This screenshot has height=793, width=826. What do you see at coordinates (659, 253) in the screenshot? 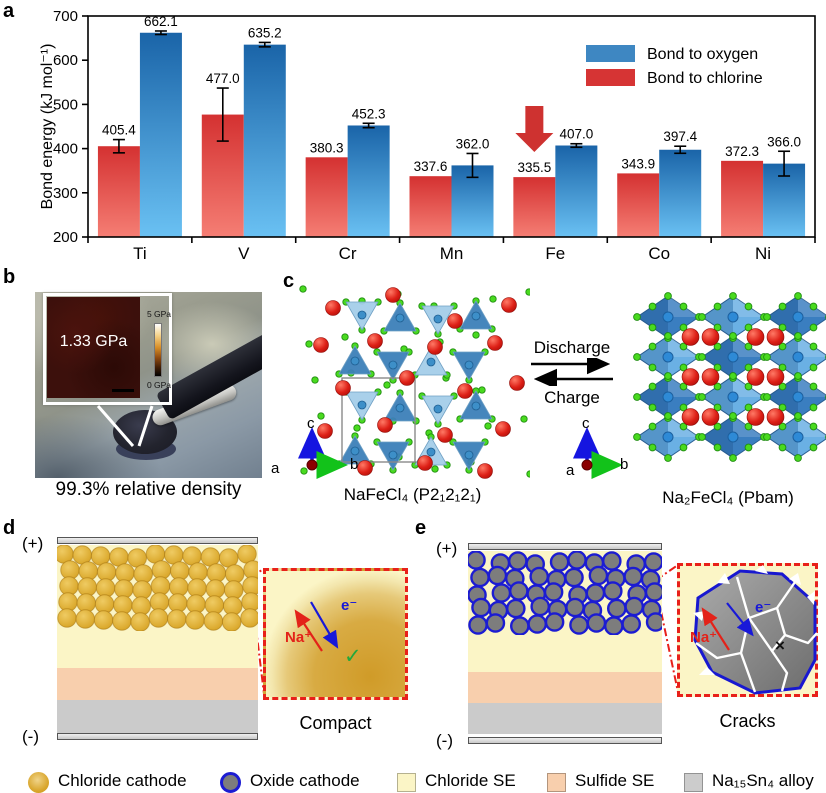
I see `x-tick-label-Co: Co` at bounding box center [659, 253].